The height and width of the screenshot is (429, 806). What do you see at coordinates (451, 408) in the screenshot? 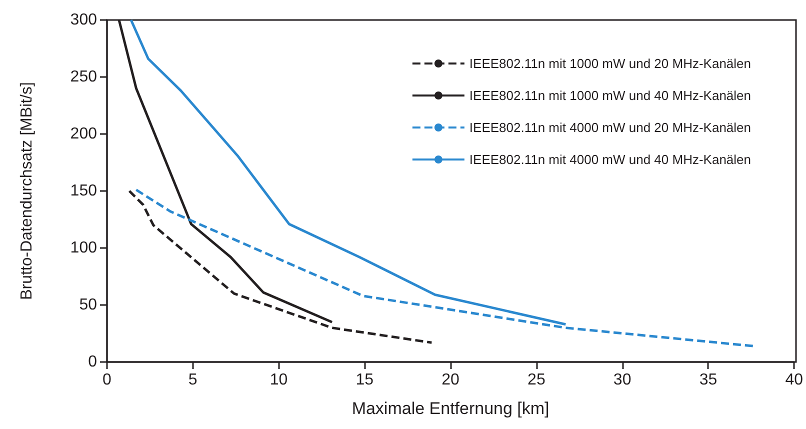
I see `x-axis-title: Maximale Entfernung [km]` at bounding box center [451, 408].